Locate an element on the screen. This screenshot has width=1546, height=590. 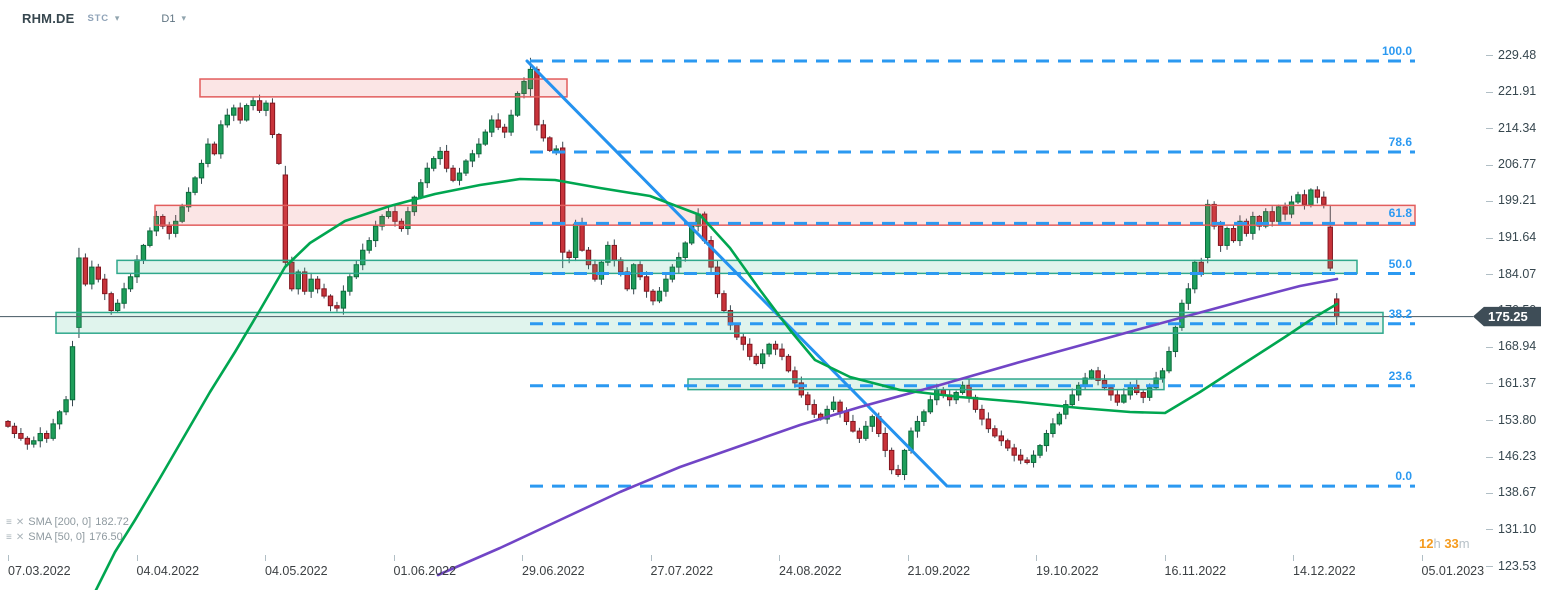
date-axis-label: 27.07.2022 is located at coordinates (682, 571).